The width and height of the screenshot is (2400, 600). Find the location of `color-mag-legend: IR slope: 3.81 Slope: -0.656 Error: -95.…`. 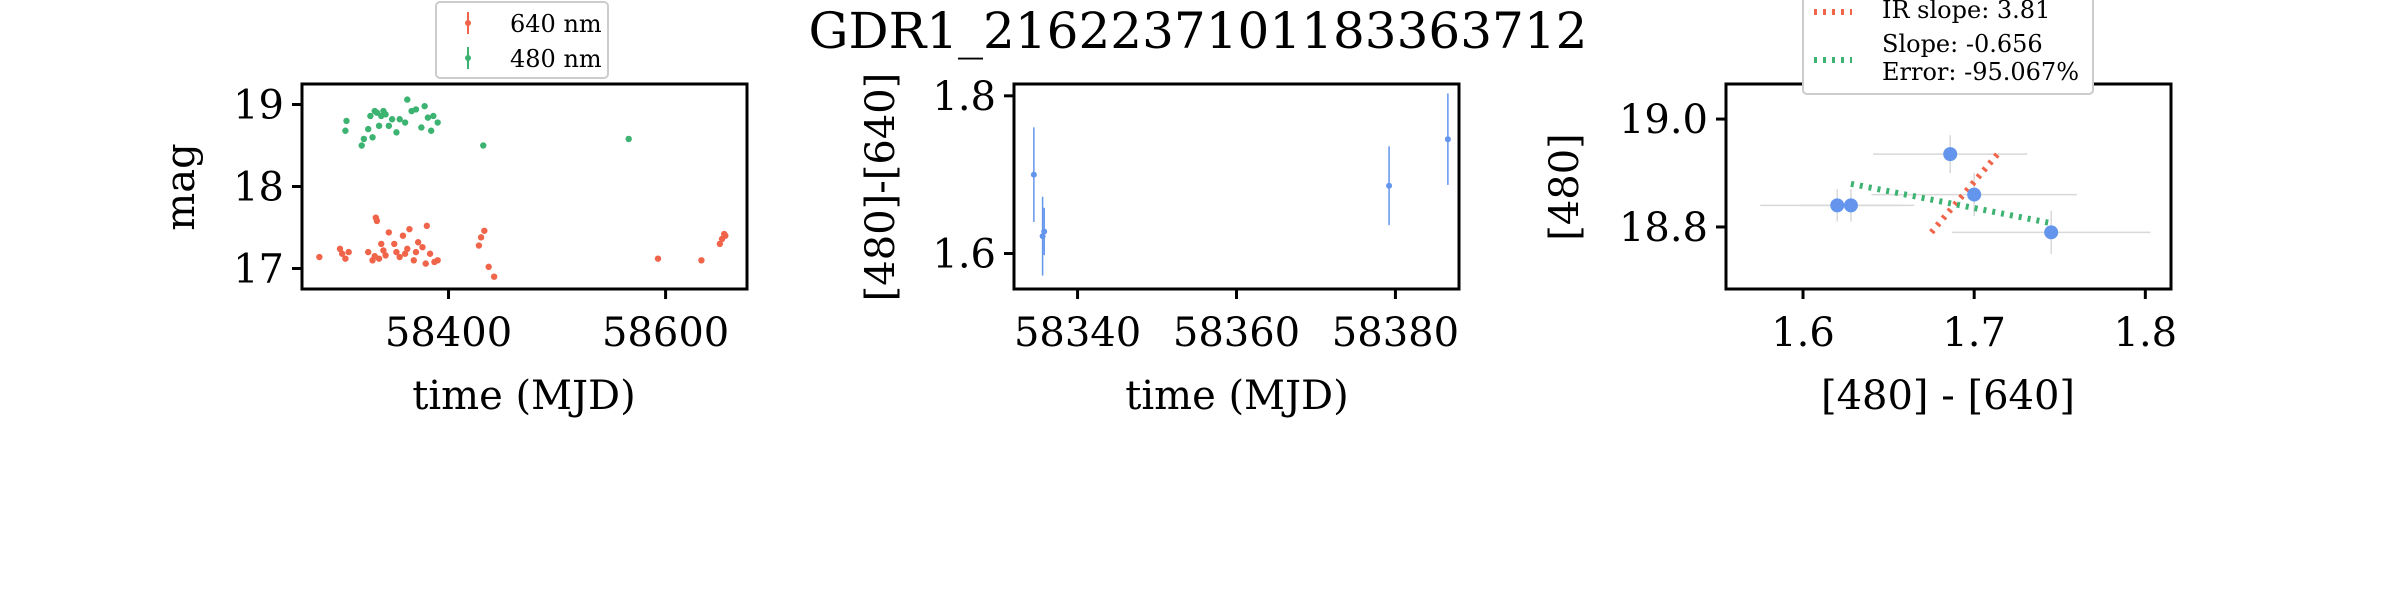

color-mag-legend: IR slope: 3.81 Slope: -0.656 Error: -95.… is located at coordinates (1948, 47).